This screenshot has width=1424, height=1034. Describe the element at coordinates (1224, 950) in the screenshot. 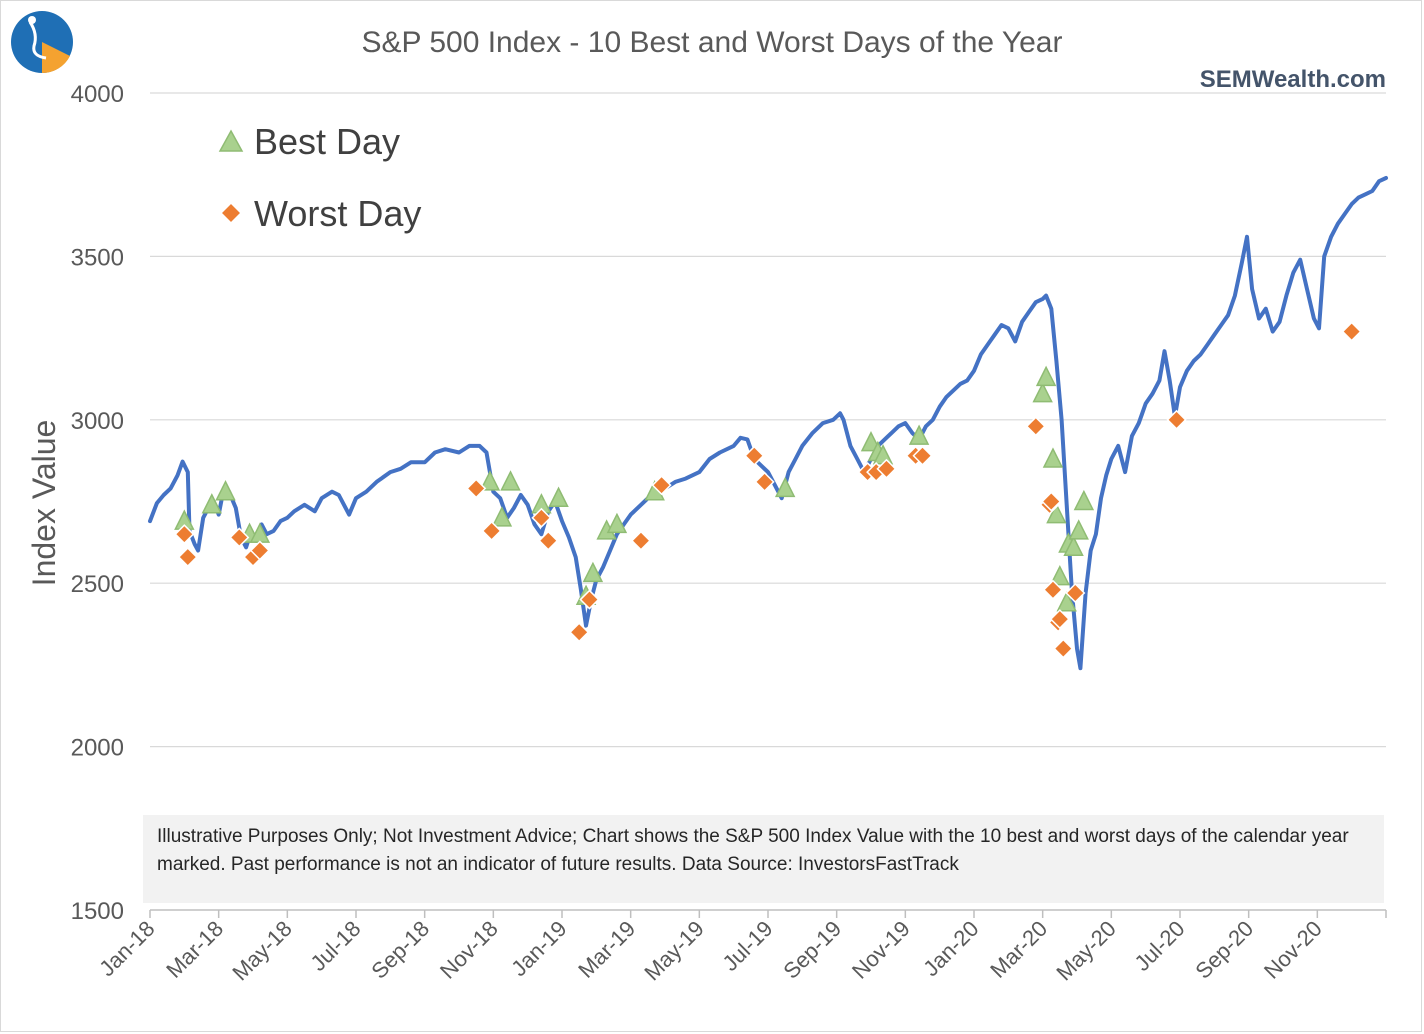

I see `x-tick-label: Sep-20` at that location.